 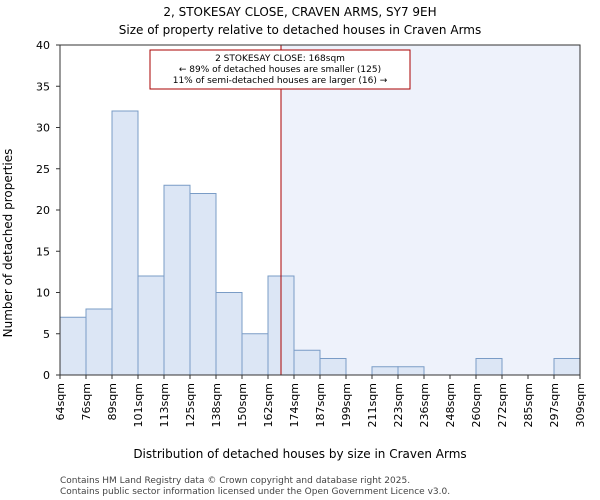 What do you see at coordinates (299, 12) in the screenshot?
I see `chart-title: 2, STOKESAY CLOSE, CRAVEN ARMS, SY7 9EH` at bounding box center [299, 12].